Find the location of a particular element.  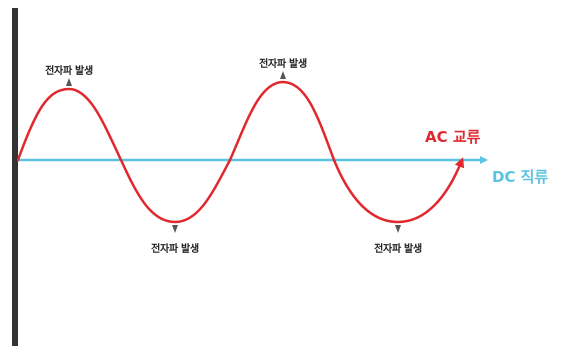

emission-label-2: 전자파 발생 is located at coordinates (283, 64).